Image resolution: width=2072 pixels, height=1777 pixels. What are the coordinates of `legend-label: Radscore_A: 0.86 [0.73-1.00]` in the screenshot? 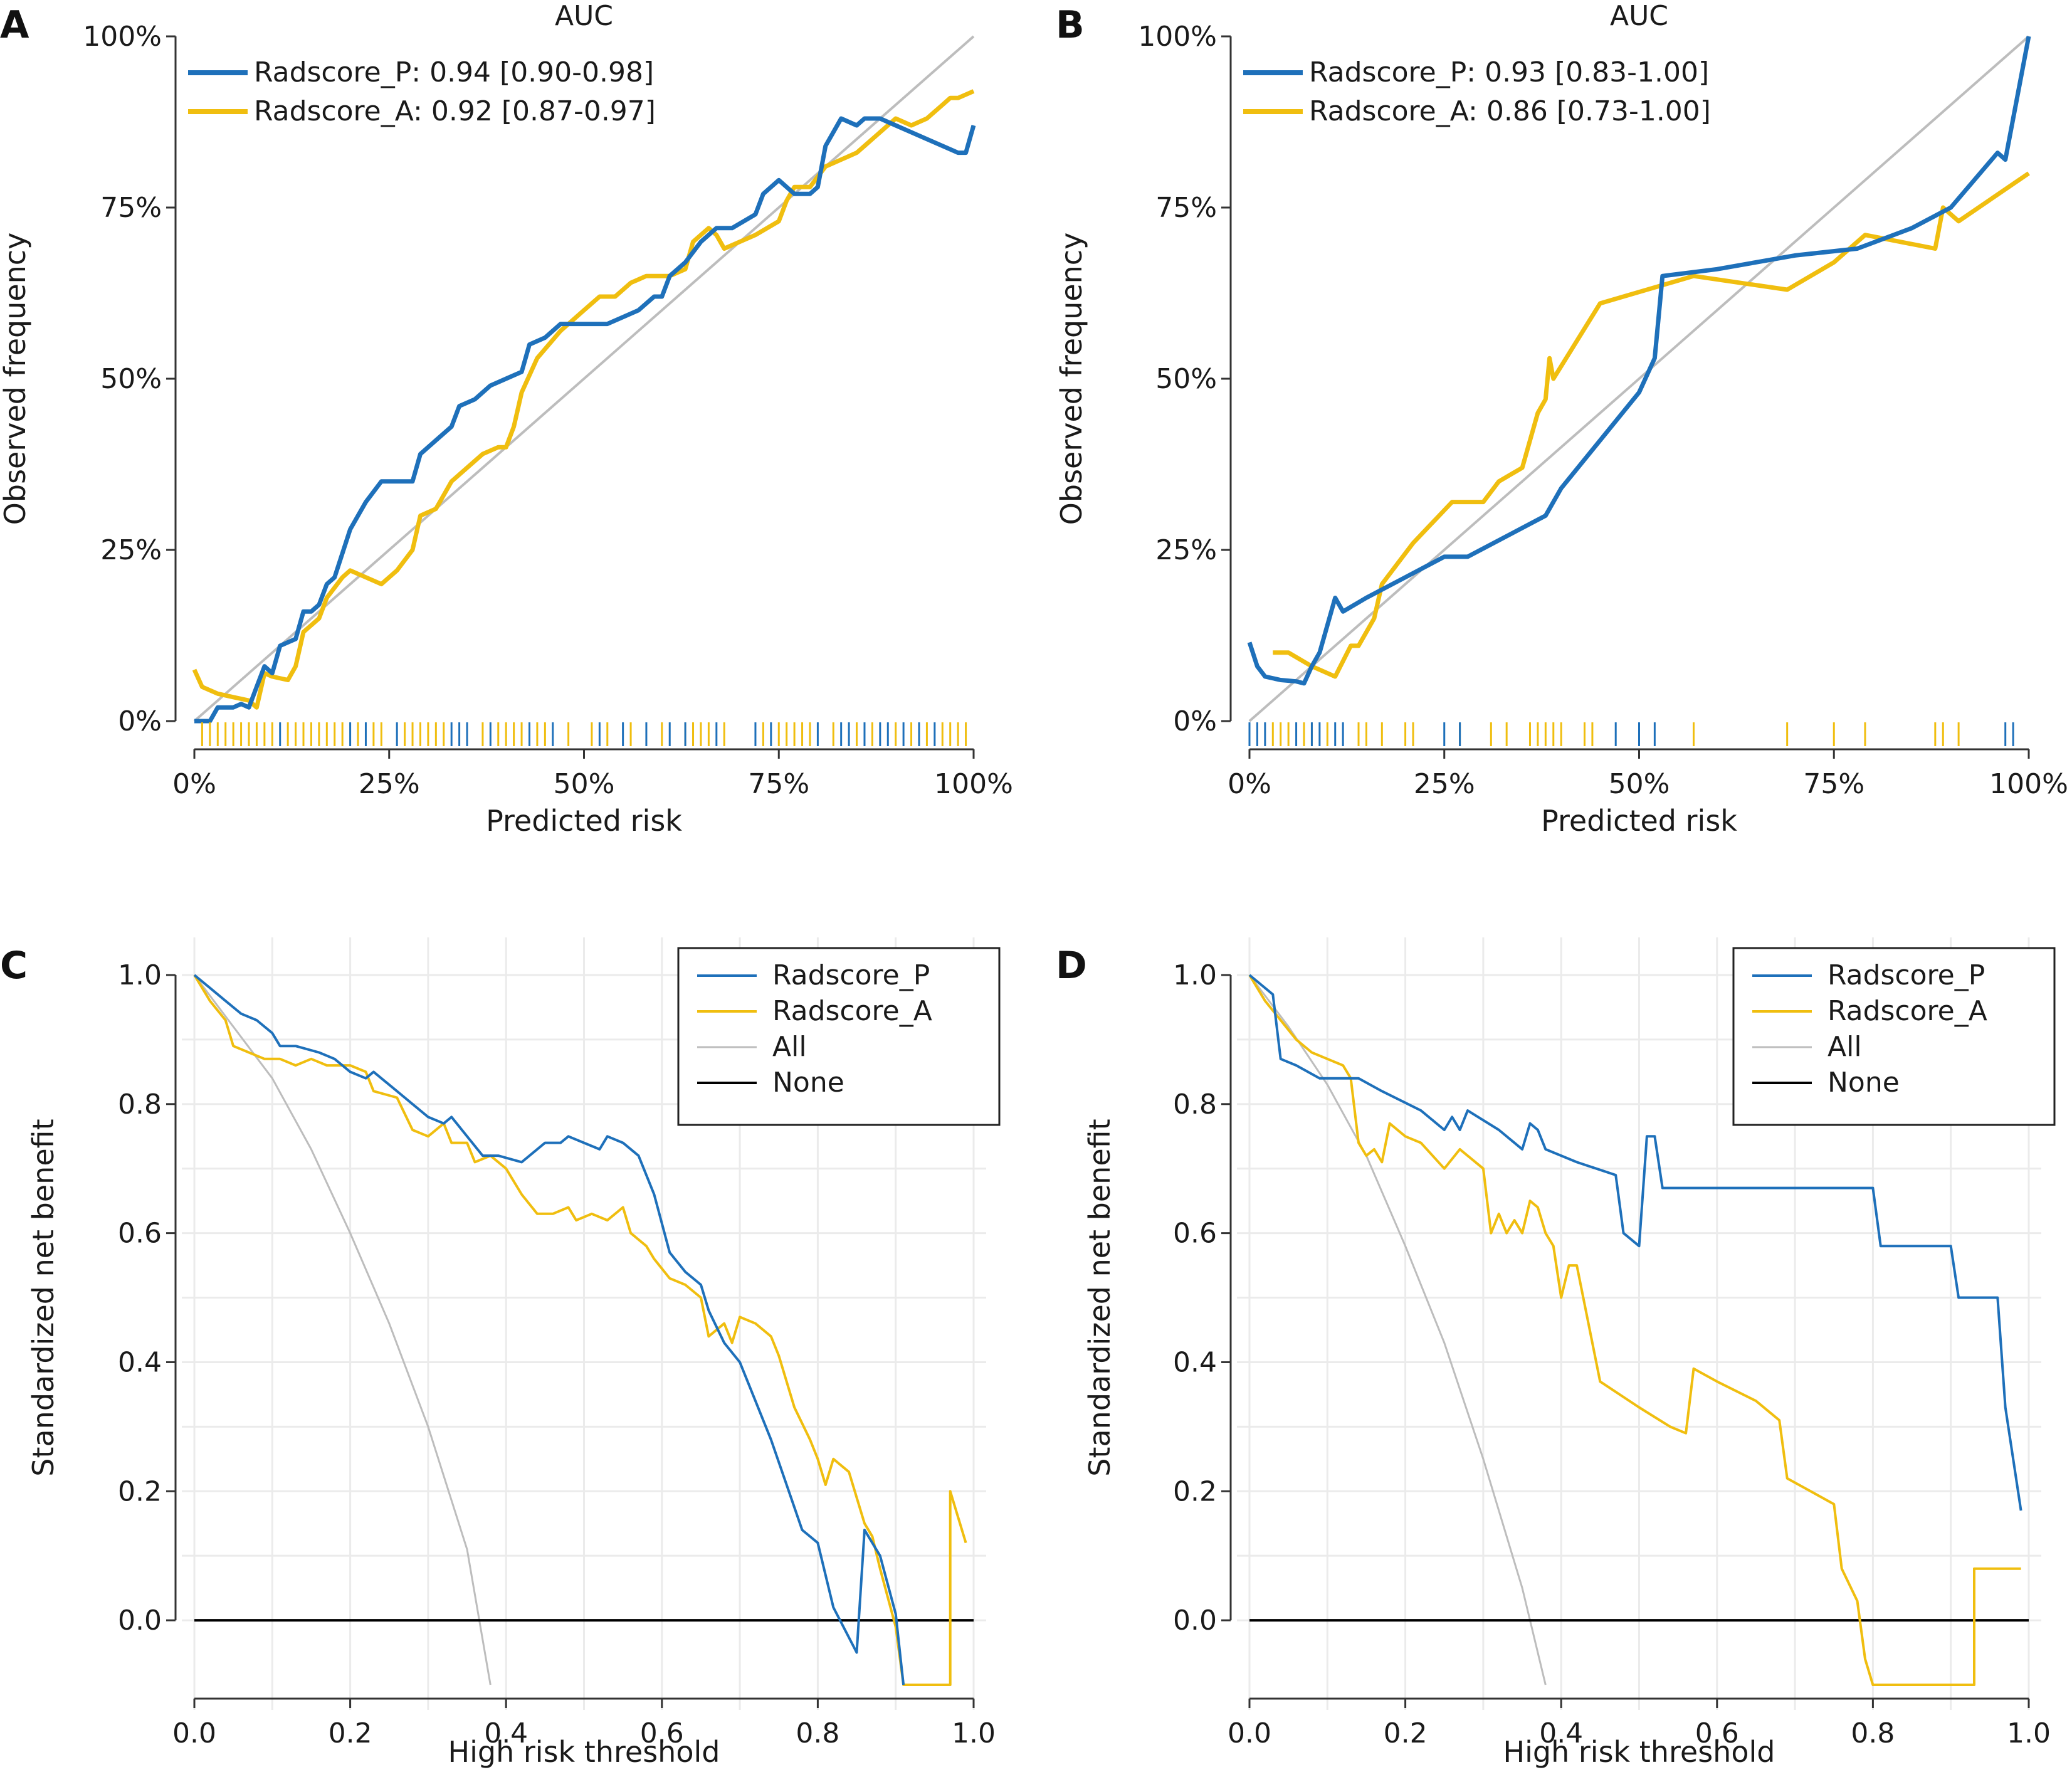 It's located at (1510, 111).